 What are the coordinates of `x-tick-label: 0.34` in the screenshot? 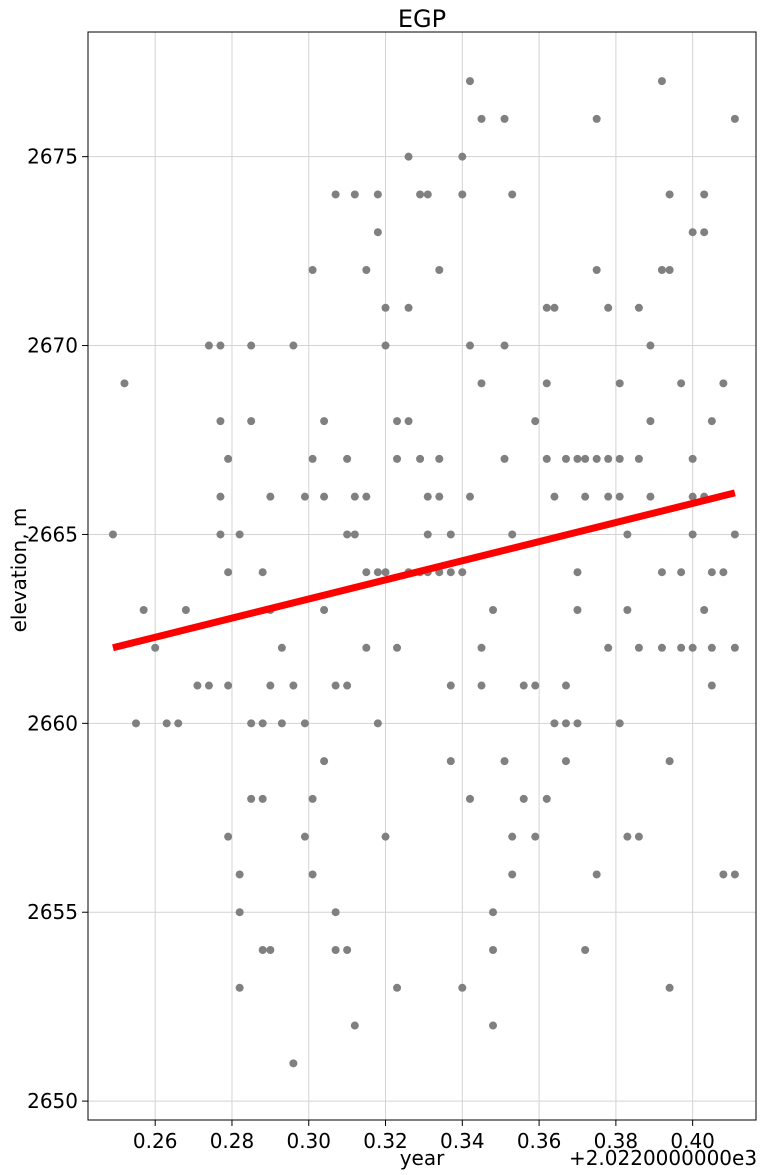 It's located at (462, 1141).